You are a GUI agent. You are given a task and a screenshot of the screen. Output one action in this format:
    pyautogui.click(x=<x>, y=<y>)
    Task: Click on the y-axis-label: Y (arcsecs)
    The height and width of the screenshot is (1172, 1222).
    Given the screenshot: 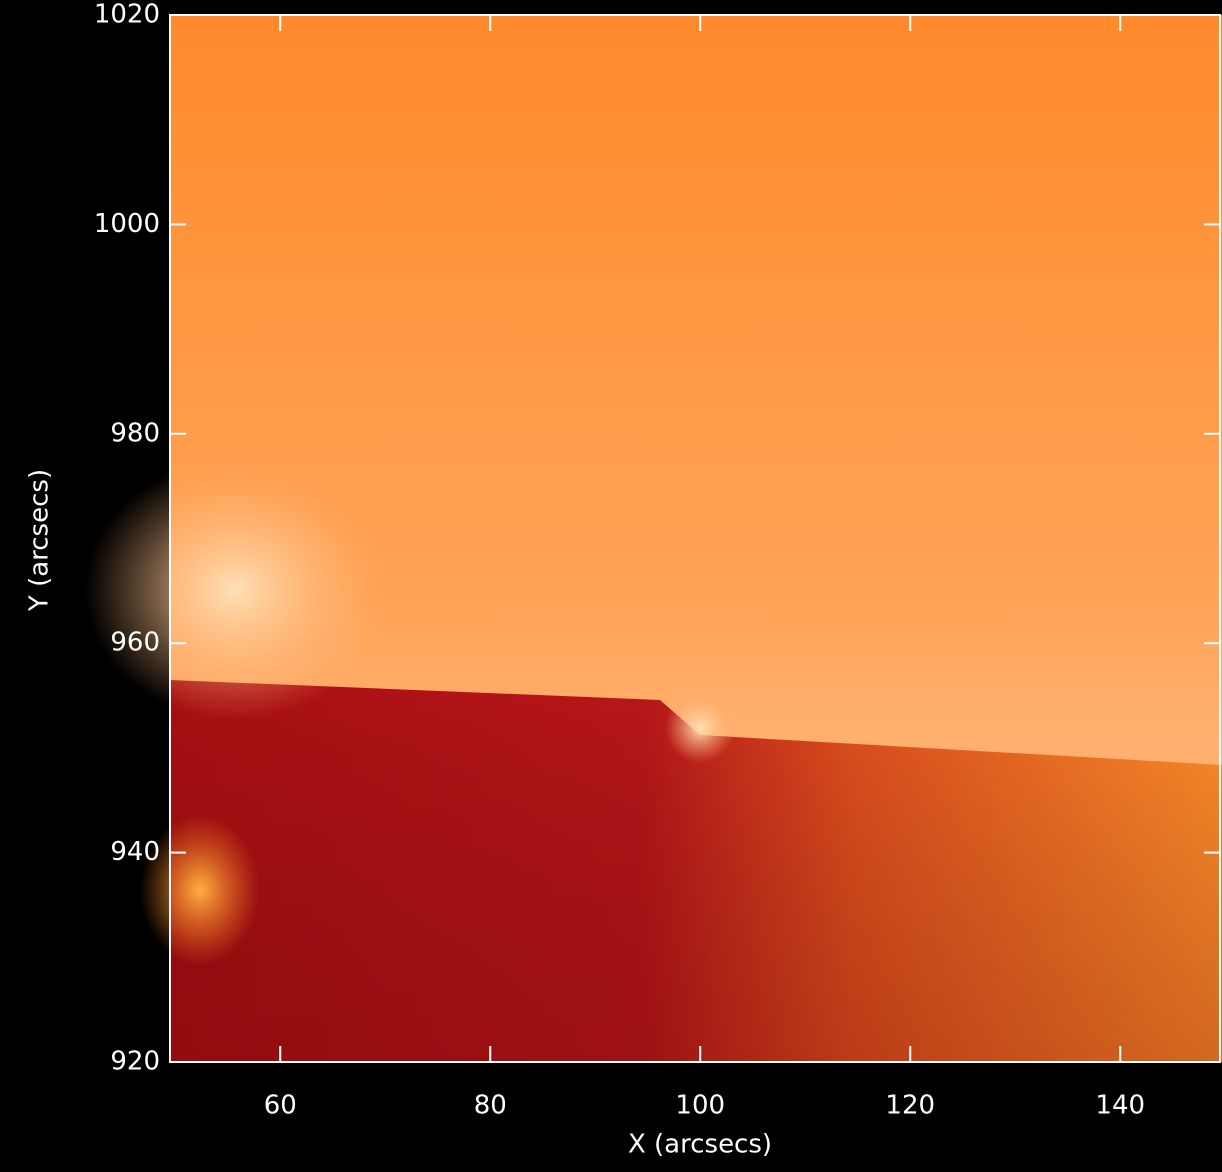 What is the action you would take?
    pyautogui.click(x=40, y=540)
    